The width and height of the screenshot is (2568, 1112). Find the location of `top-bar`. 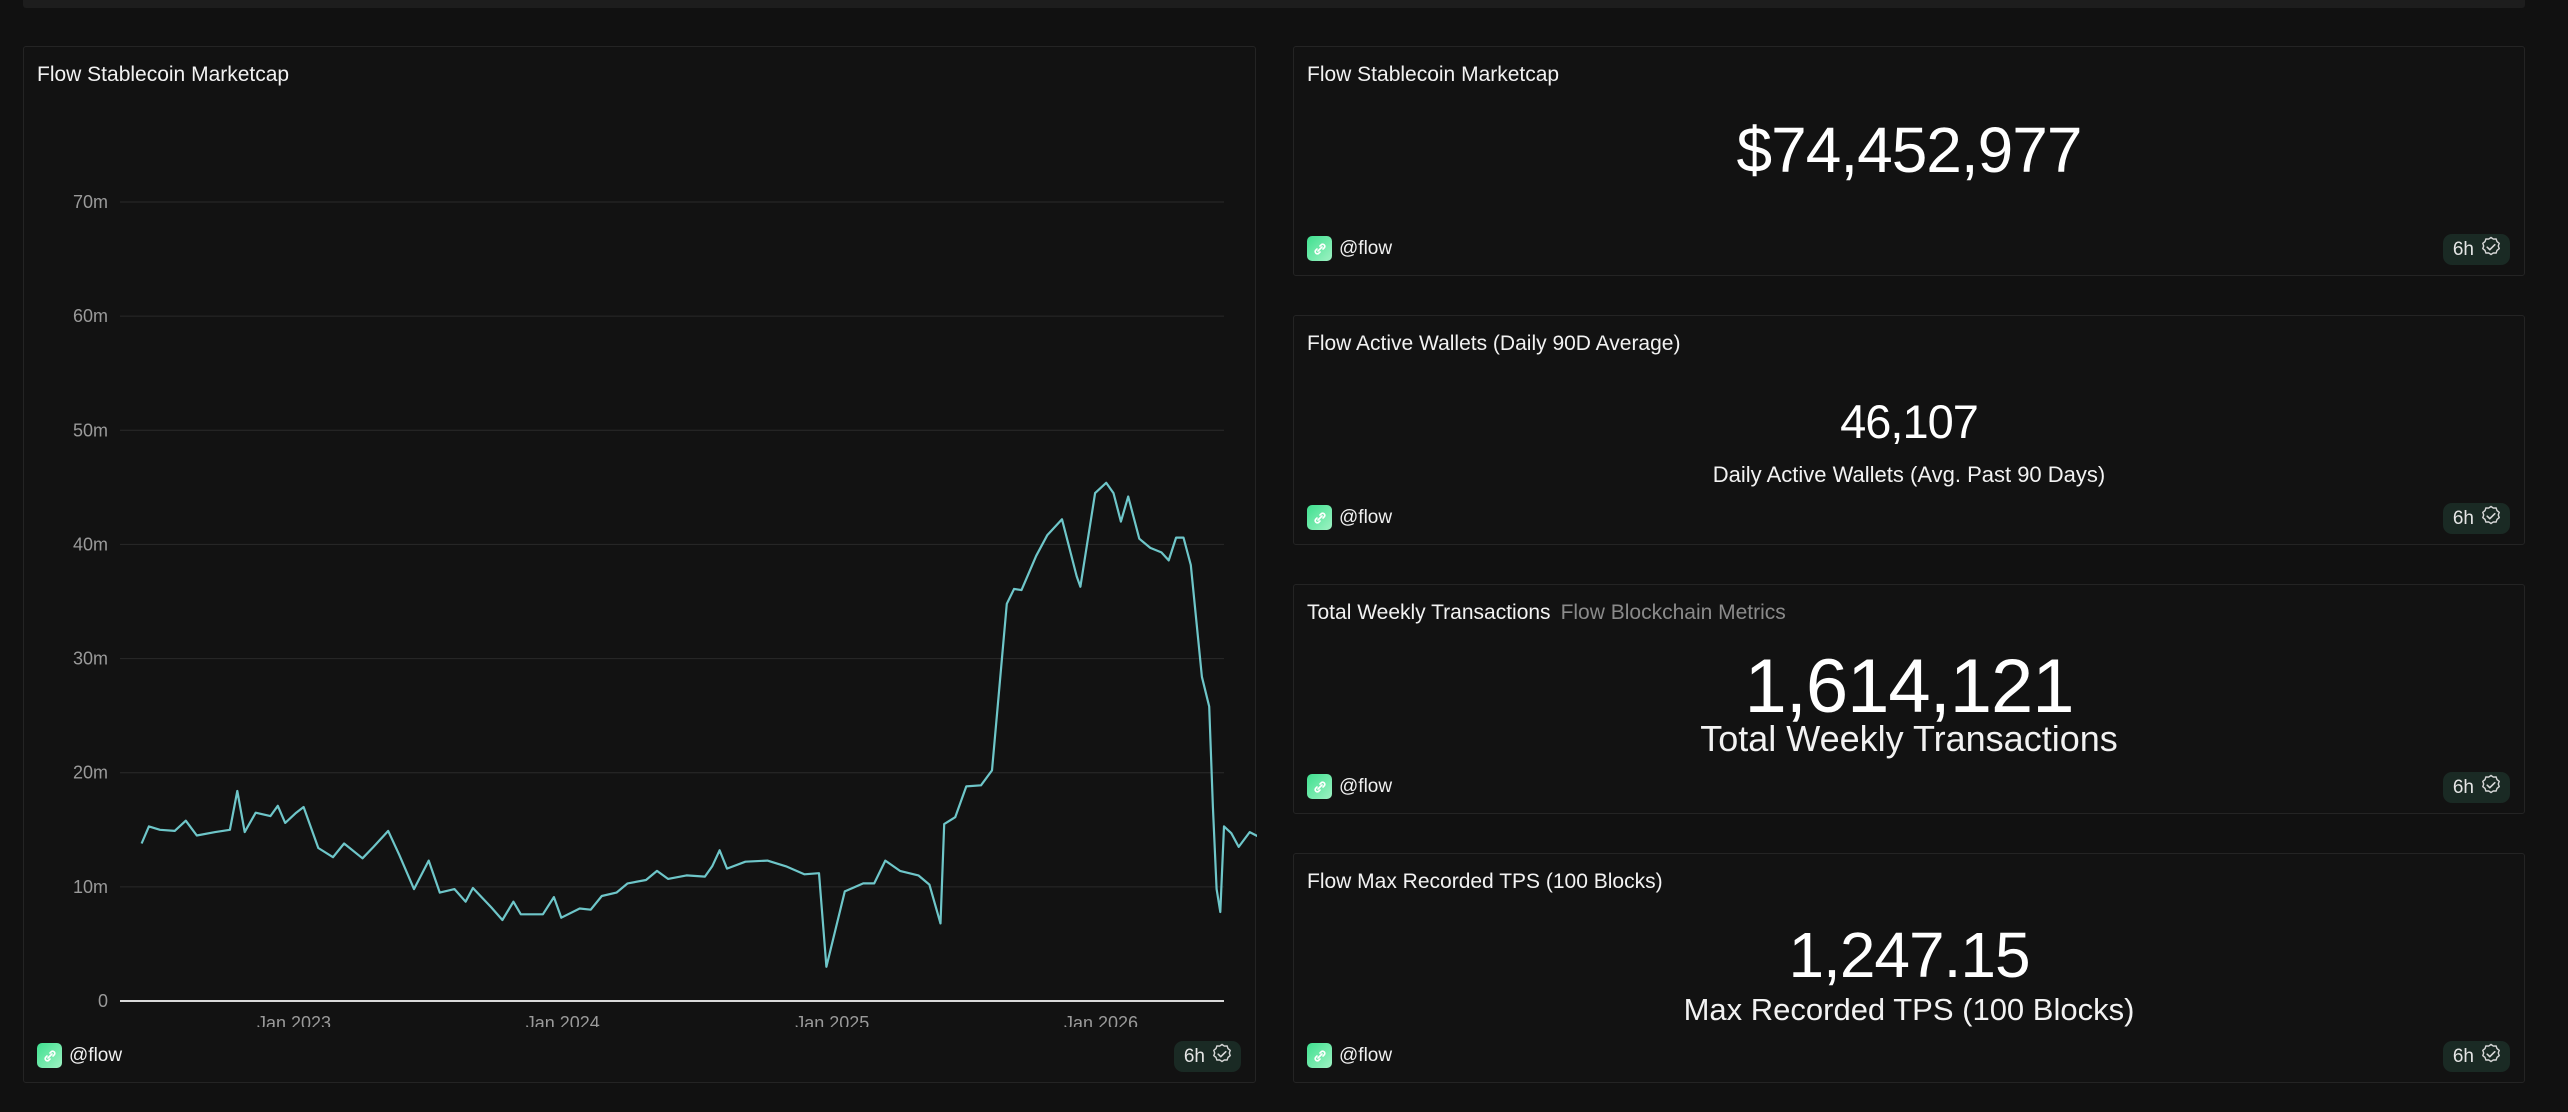

top-bar is located at coordinates (1274, 4).